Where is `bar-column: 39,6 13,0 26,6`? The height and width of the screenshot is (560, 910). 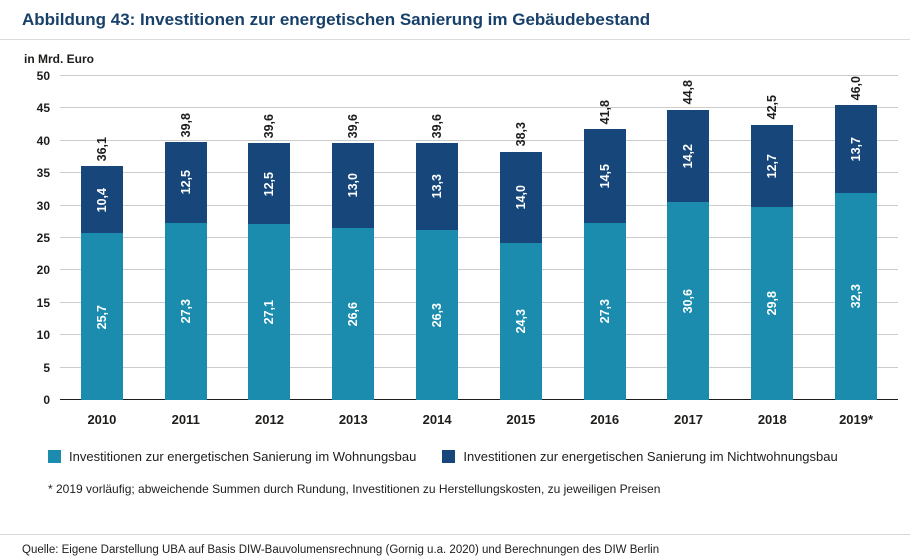
bar-column: 39,6 13,0 26,6 is located at coordinates (353, 238).